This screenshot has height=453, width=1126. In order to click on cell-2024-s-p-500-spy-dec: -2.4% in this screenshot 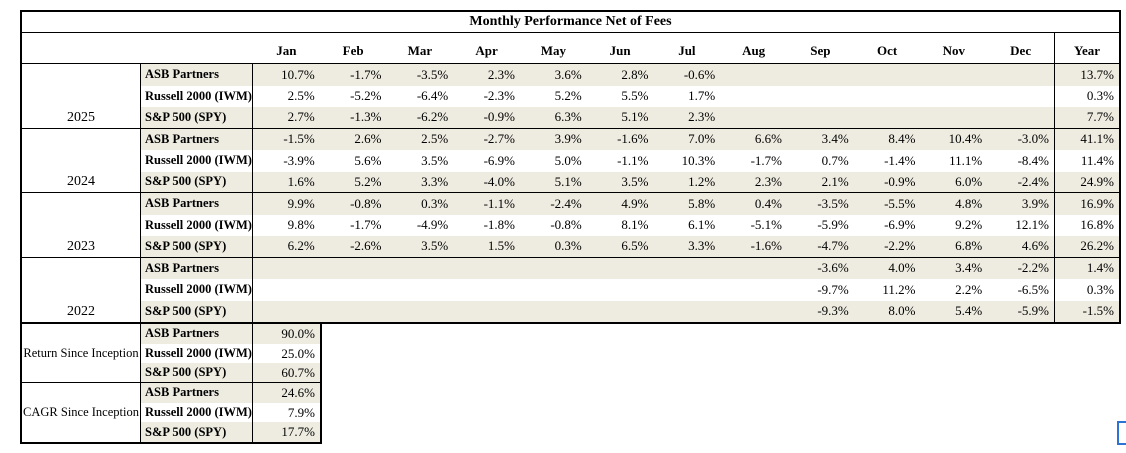, I will do `click(1020, 182)`.